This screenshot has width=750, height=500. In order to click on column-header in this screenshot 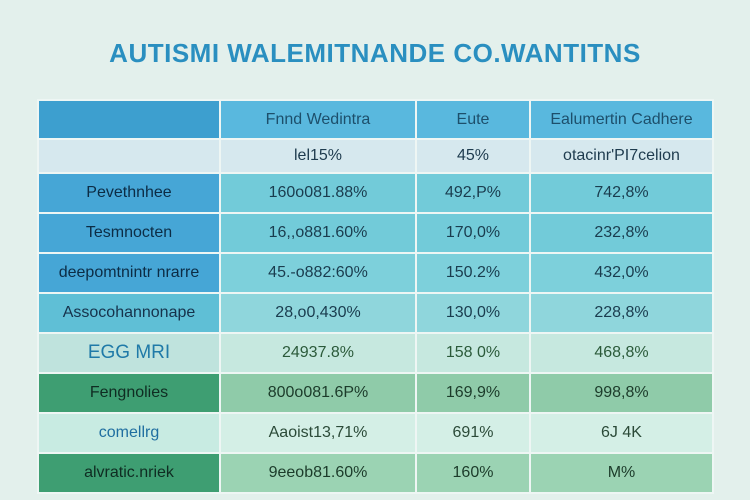, I will do `click(129, 119)`.